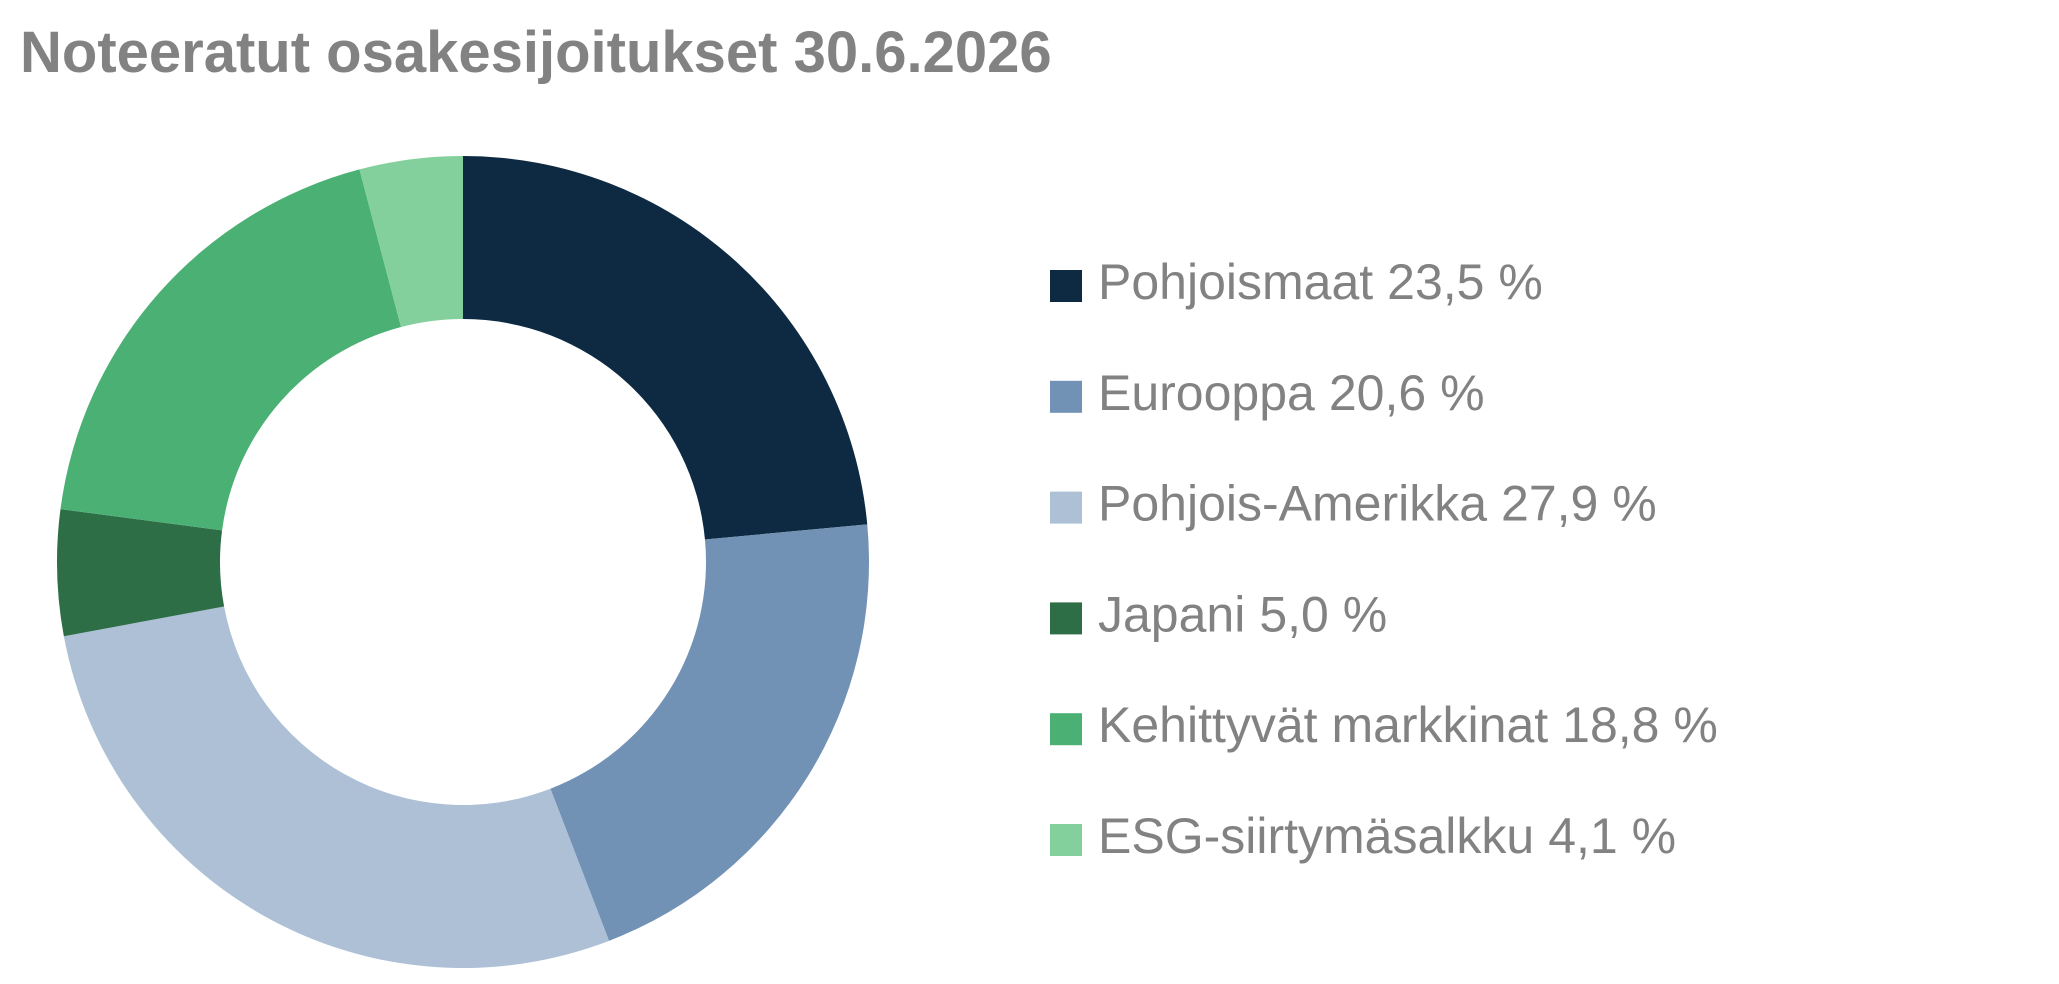 This screenshot has width=2059, height=984. I want to click on legend-value: 18,8 %, so click(1640, 725).